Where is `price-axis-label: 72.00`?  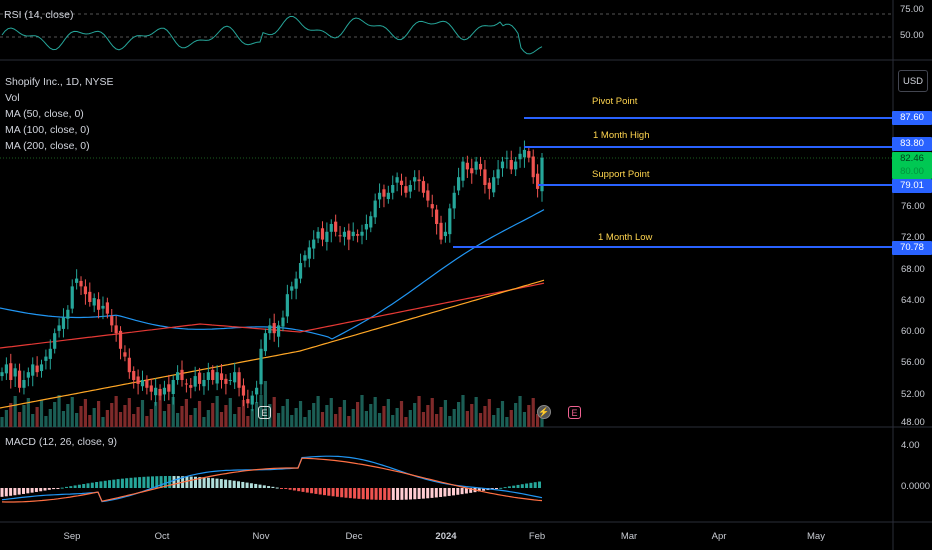 price-axis-label: 72.00 is located at coordinates (913, 237).